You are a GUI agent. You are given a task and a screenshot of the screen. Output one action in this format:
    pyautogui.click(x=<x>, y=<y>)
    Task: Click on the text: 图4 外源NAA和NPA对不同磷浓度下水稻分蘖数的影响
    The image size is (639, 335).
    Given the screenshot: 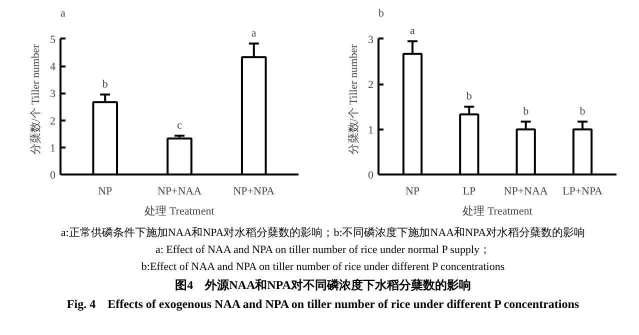 What is the action you would take?
    pyautogui.click(x=323, y=285)
    